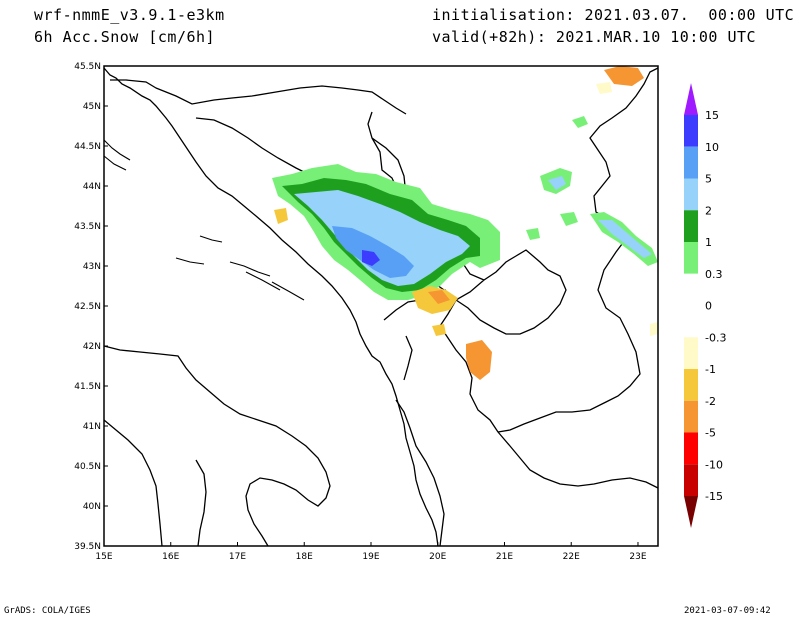 The width and height of the screenshot is (800, 618). Describe the element at coordinates (87, 547) in the screenshot. I see `lat-tick-label: 39.5N` at that location.